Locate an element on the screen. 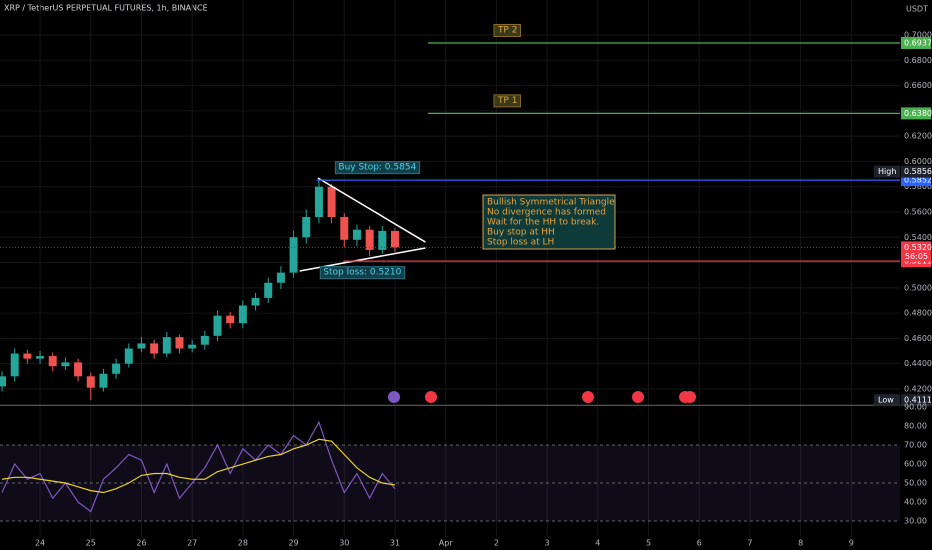  y-tick-label: 70.00 is located at coordinates (915, 445).